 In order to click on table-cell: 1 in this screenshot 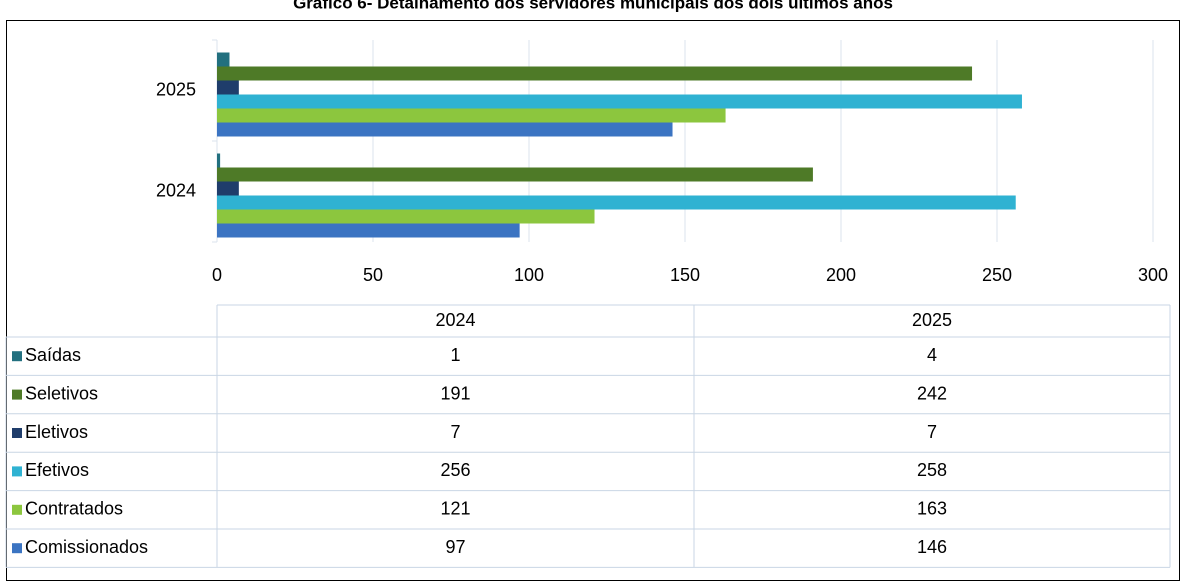, I will do `click(455, 355)`.